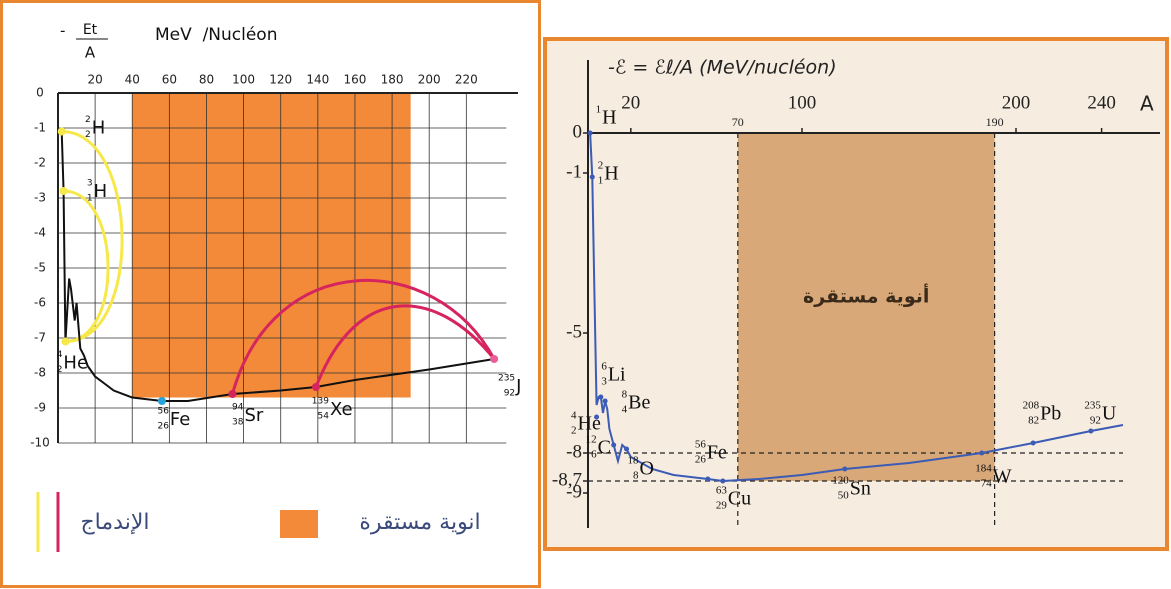  I want to click on nuclide-symbol: Be, so click(639, 403).